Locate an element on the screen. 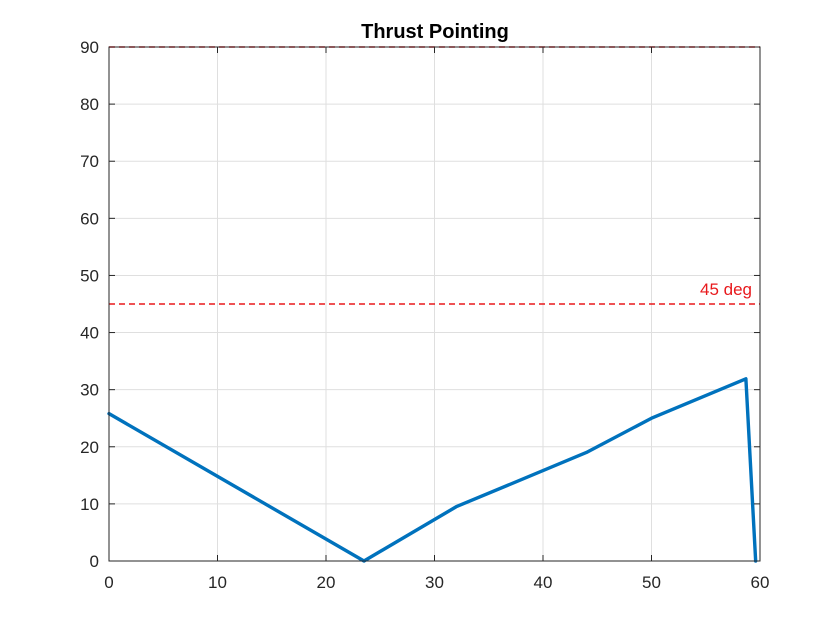 The width and height of the screenshot is (840, 630). x-tick-label: 40 is located at coordinates (543, 582).